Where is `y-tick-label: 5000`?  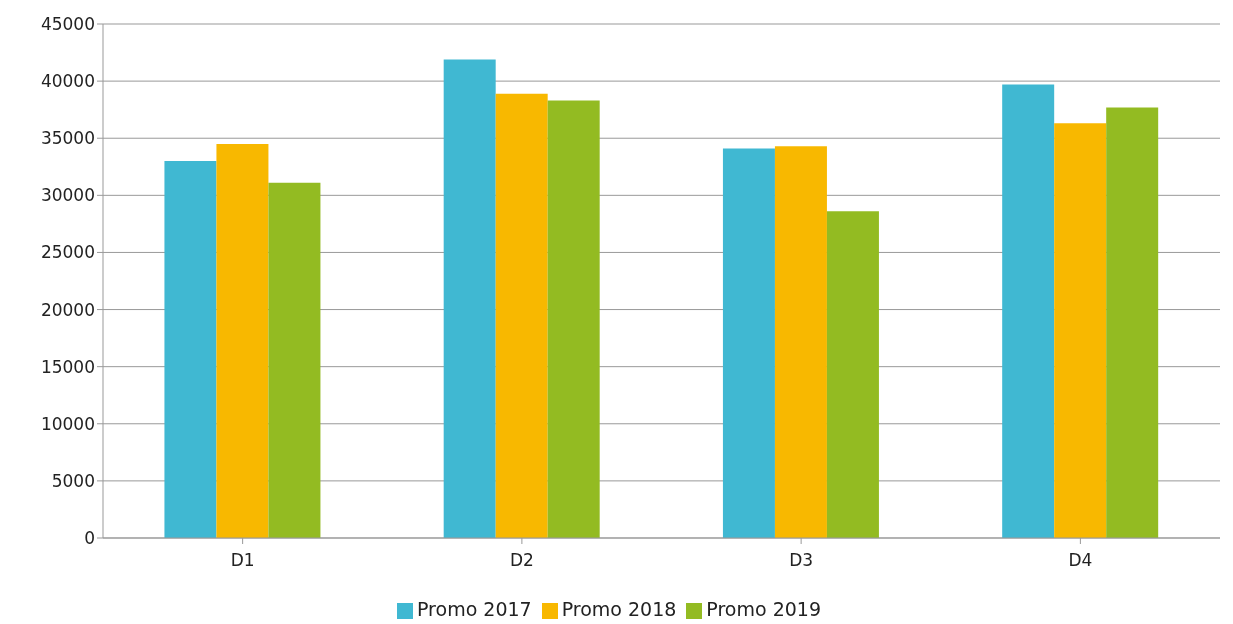
y-tick-label: 5000 is located at coordinates (73, 480).